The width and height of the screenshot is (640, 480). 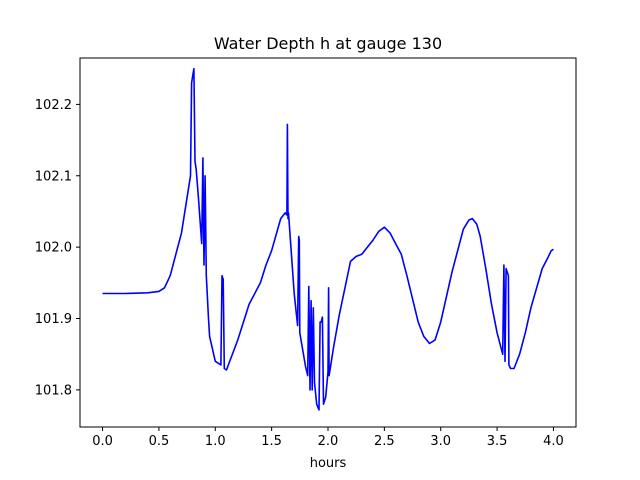 What do you see at coordinates (53, 176) in the screenshot?
I see `y-tick-label: 102.1` at bounding box center [53, 176].